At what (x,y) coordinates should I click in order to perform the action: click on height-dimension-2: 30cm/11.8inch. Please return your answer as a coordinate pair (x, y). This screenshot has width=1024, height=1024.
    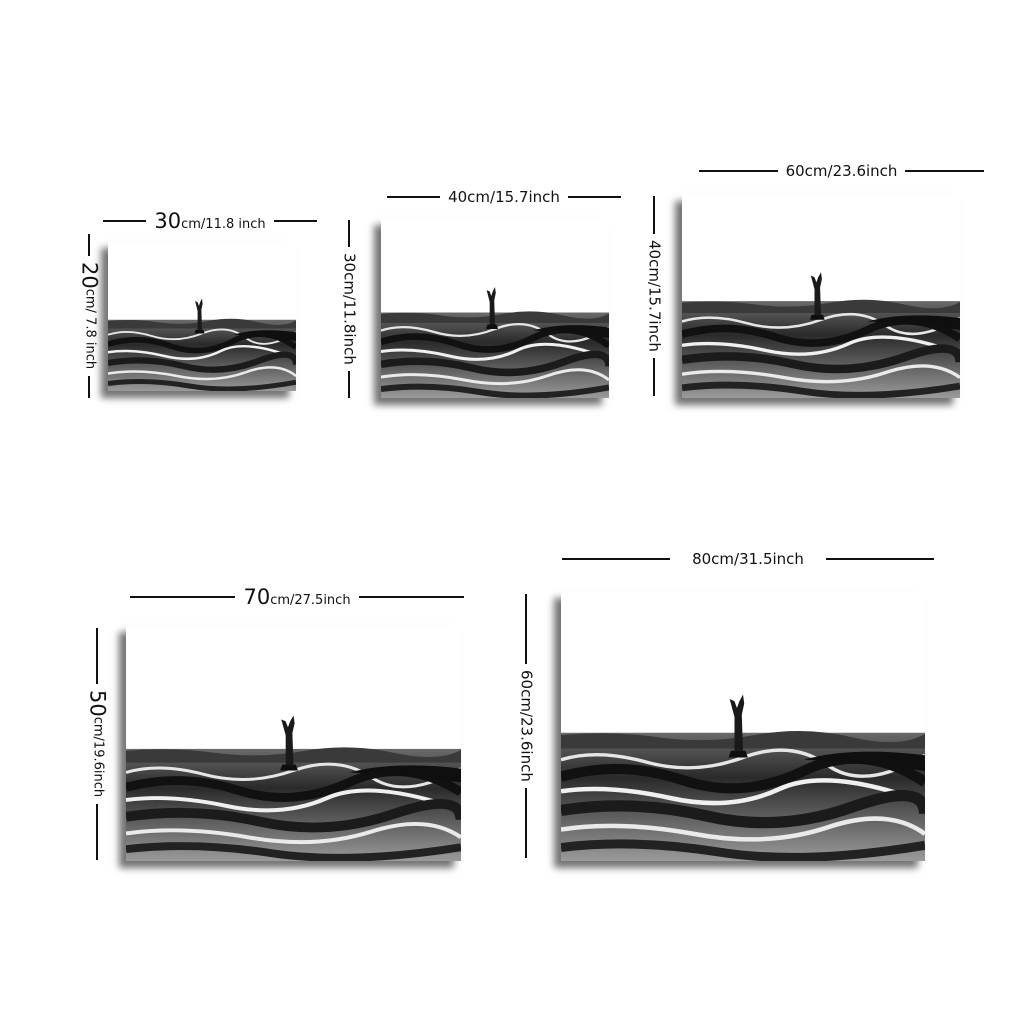
    Looking at the image, I should click on (349, 309).